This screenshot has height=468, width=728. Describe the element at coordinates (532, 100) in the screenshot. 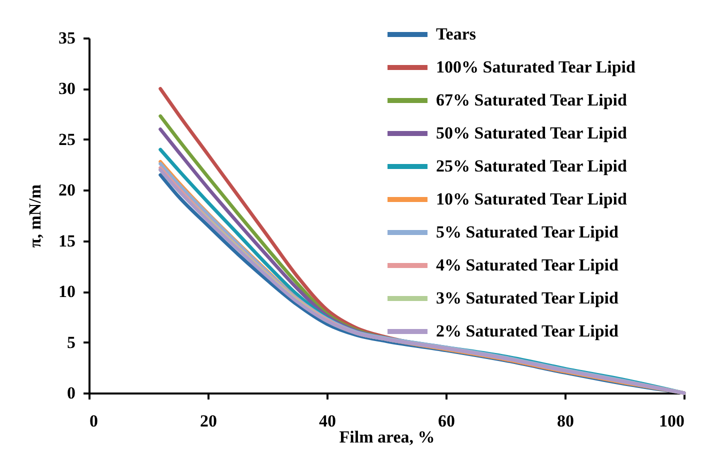

I see `legend-label: 67% Saturated Tear Lipid` at that location.